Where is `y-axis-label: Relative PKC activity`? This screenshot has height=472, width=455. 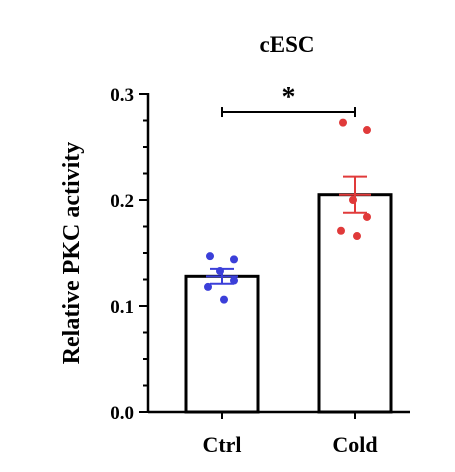
y-axis-label: Relative PKC activity is located at coordinates (72, 253).